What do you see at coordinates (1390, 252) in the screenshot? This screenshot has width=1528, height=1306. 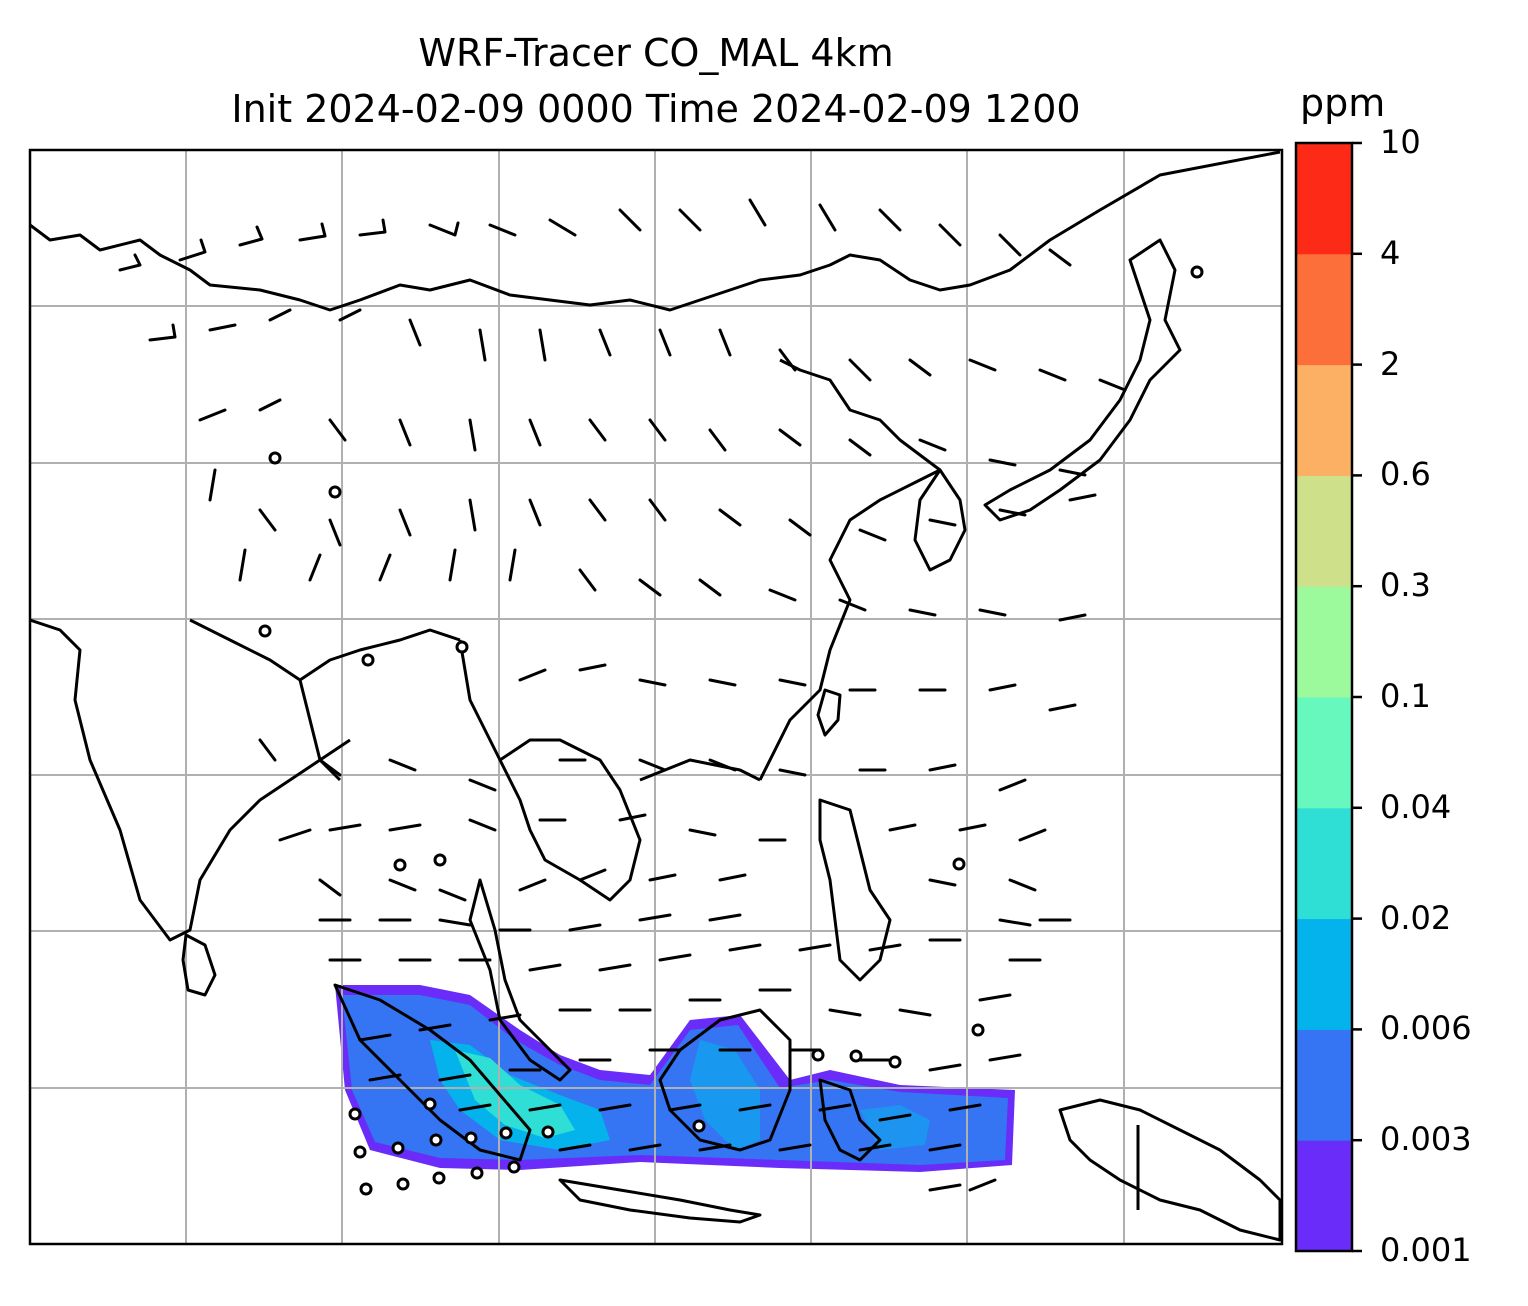 I see `colorbar-tick-label: 4` at bounding box center [1390, 252].